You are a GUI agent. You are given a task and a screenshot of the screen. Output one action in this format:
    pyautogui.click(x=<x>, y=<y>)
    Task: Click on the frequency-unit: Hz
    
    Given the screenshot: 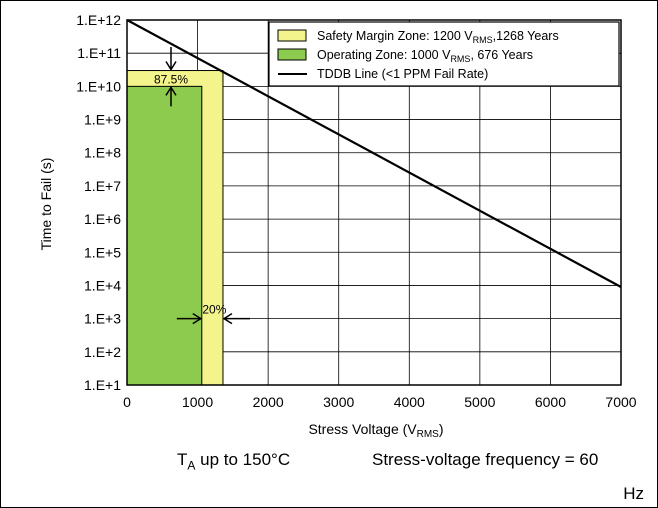 What is the action you would take?
    pyautogui.click(x=633, y=493)
    